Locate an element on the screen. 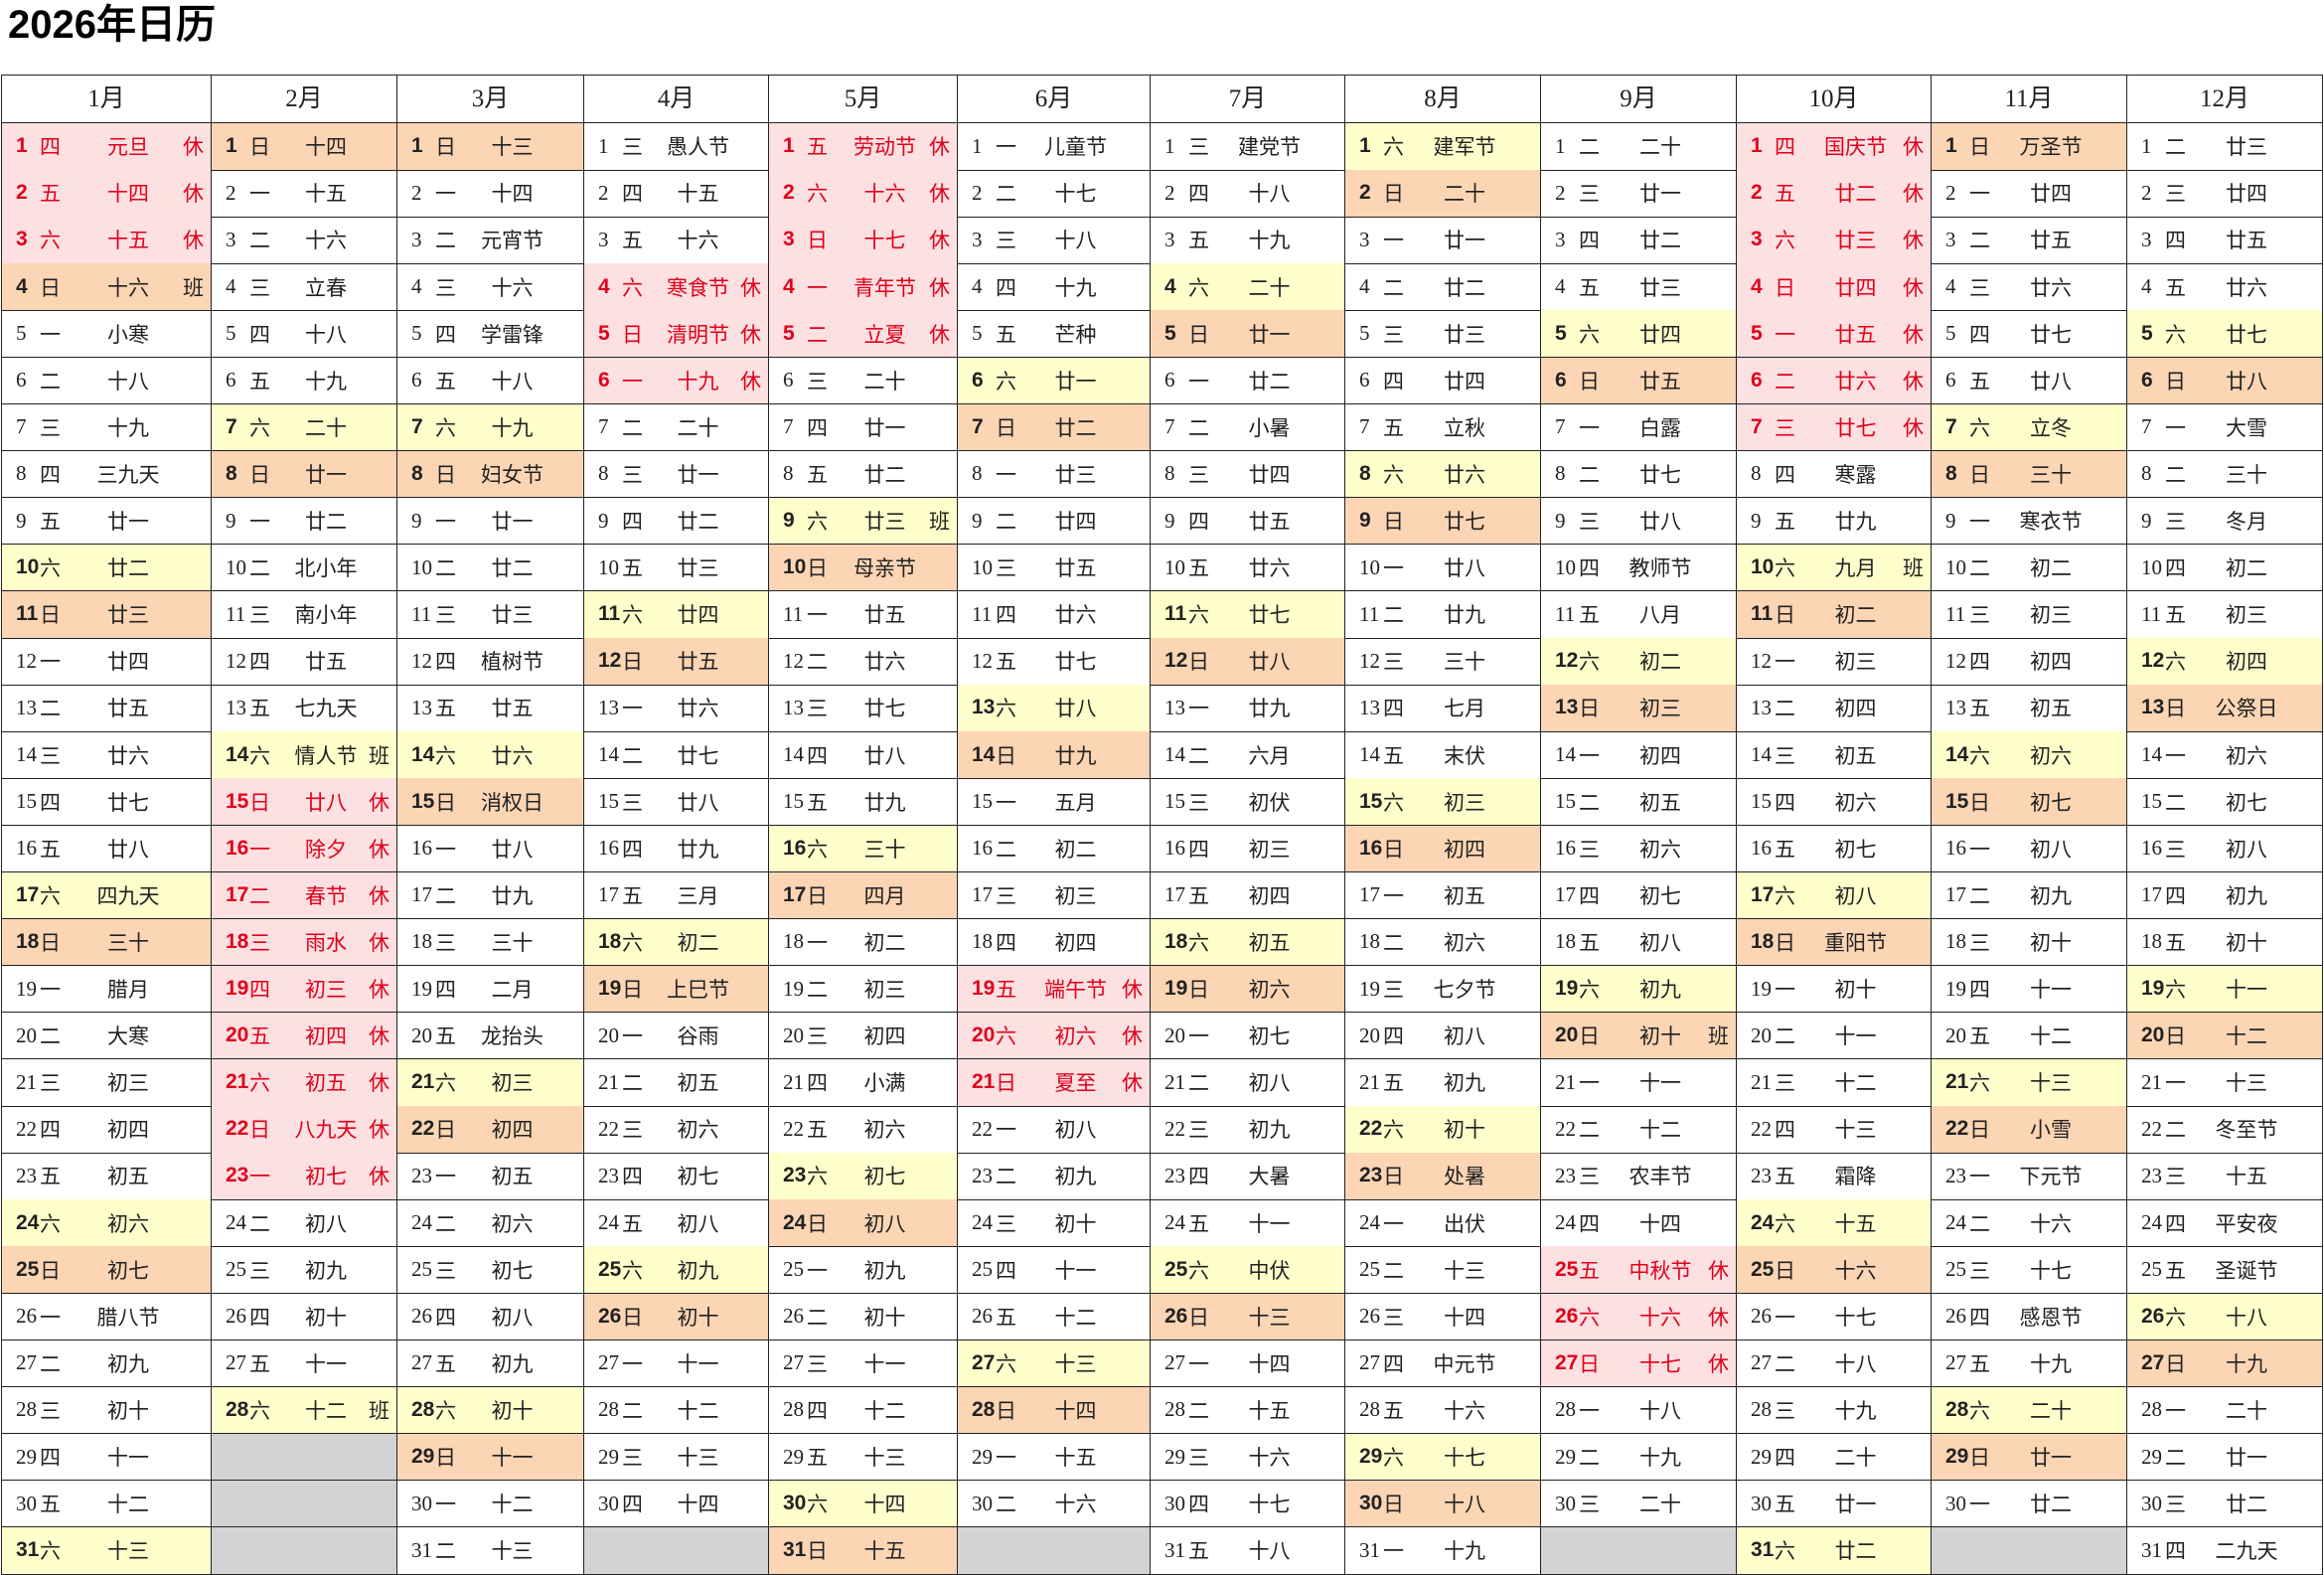  lunar-text: 二十 is located at coordinates (698, 427).